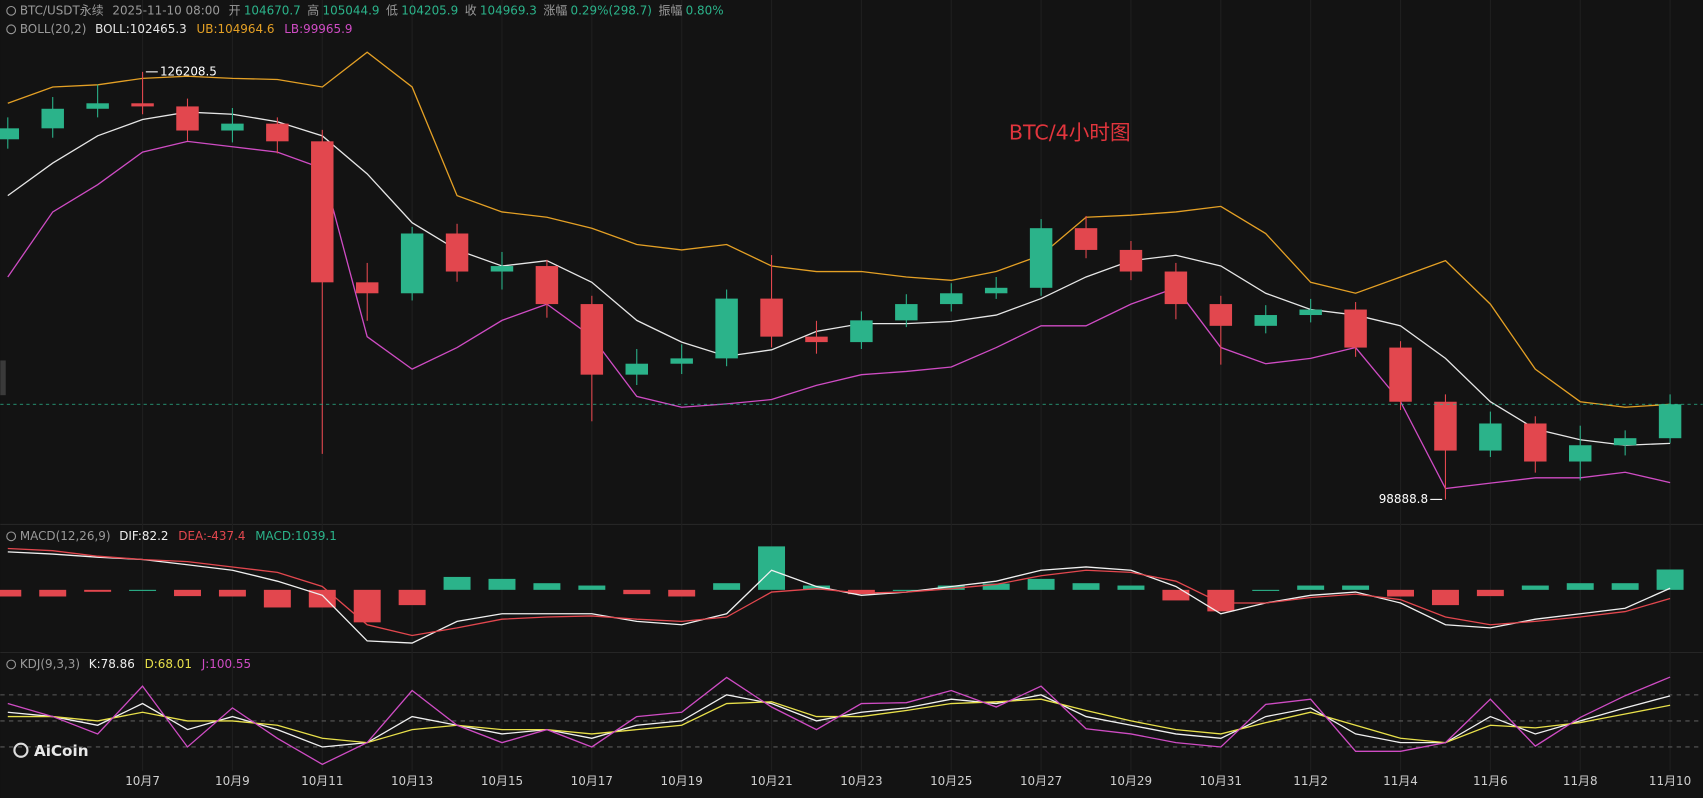 The image size is (1703, 798). Describe the element at coordinates (207, 29) in the screenshot. I see `legend-text: UB:` at that location.